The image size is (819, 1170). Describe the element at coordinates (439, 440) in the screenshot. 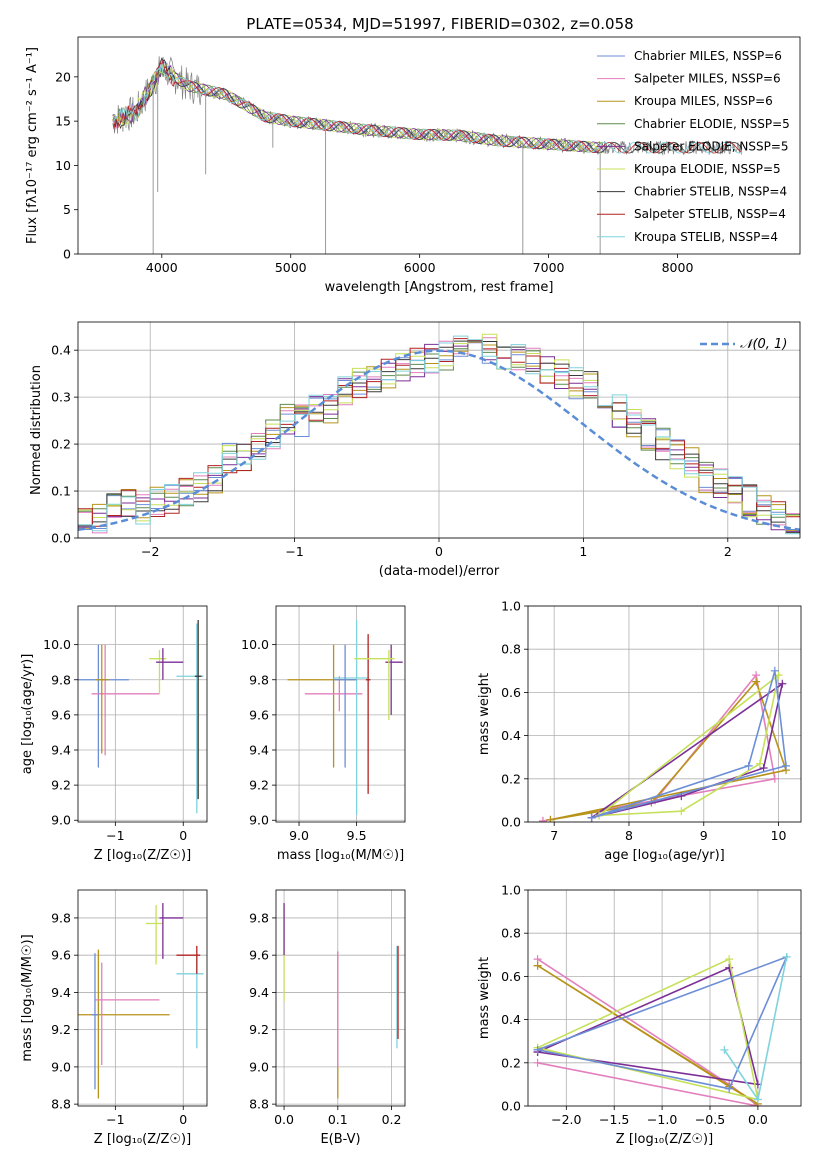

I see `normal-distribution-curve` at that location.